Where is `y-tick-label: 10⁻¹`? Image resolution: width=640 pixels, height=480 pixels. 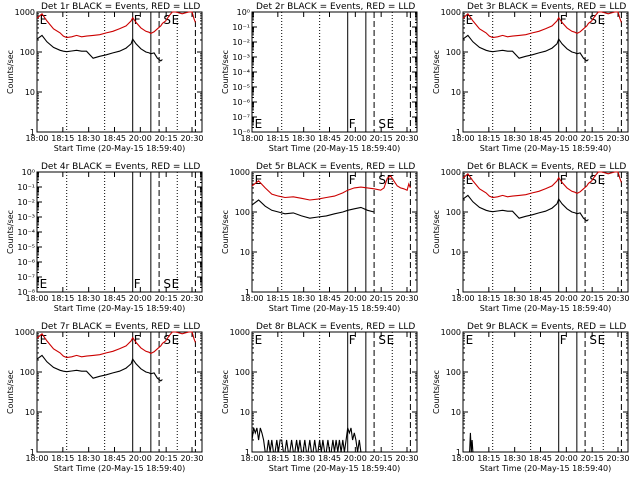 y-tick-label: 10⁻¹ is located at coordinates (241, 27).